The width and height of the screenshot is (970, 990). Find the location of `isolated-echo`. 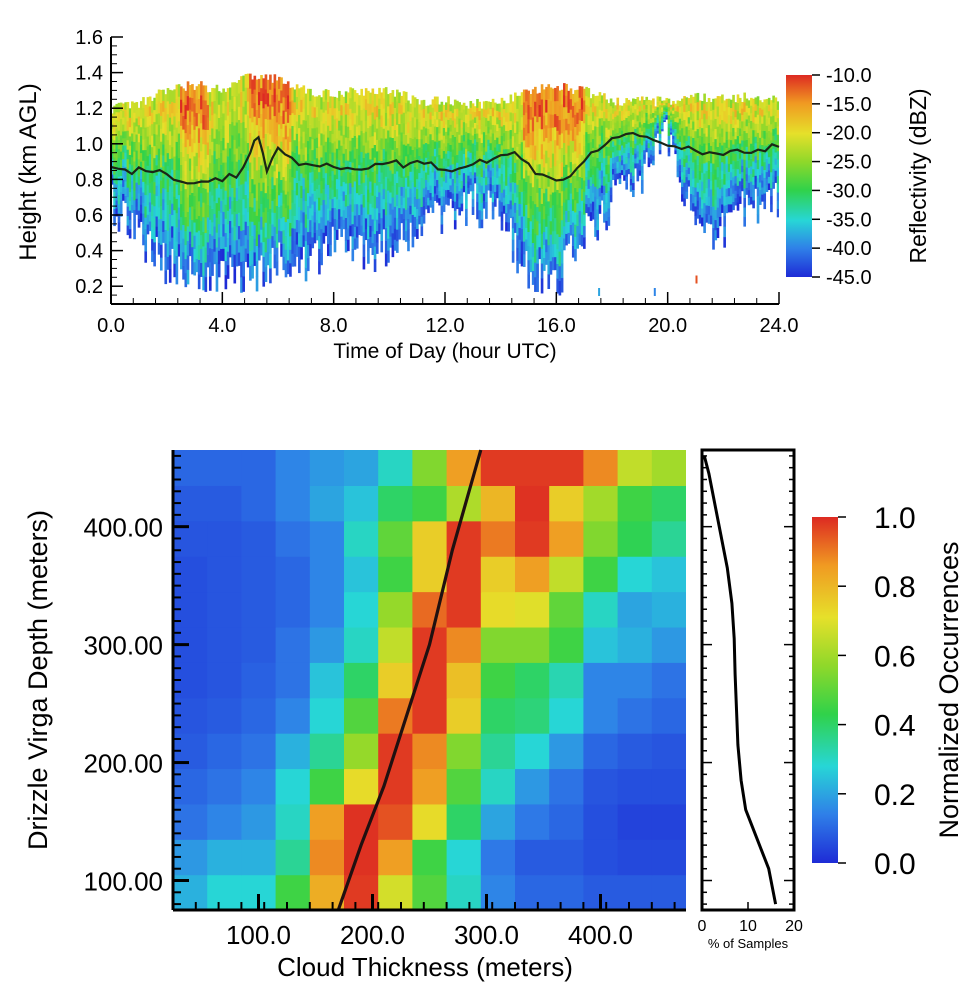

isolated-echo is located at coordinates (696, 279).